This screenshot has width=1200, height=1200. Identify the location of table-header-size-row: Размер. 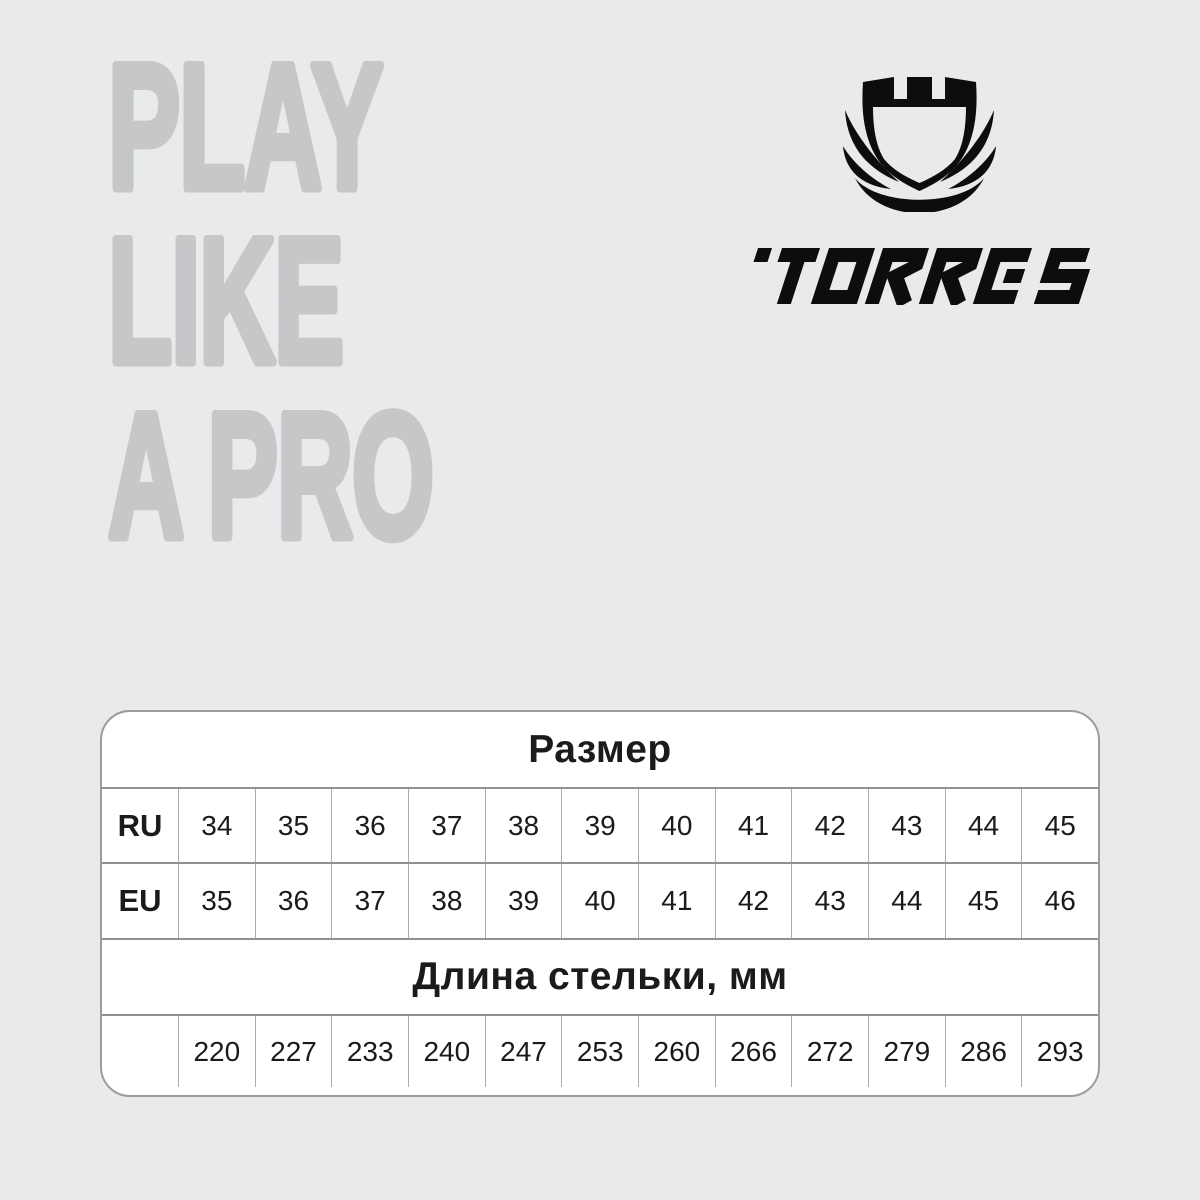
(600, 749).